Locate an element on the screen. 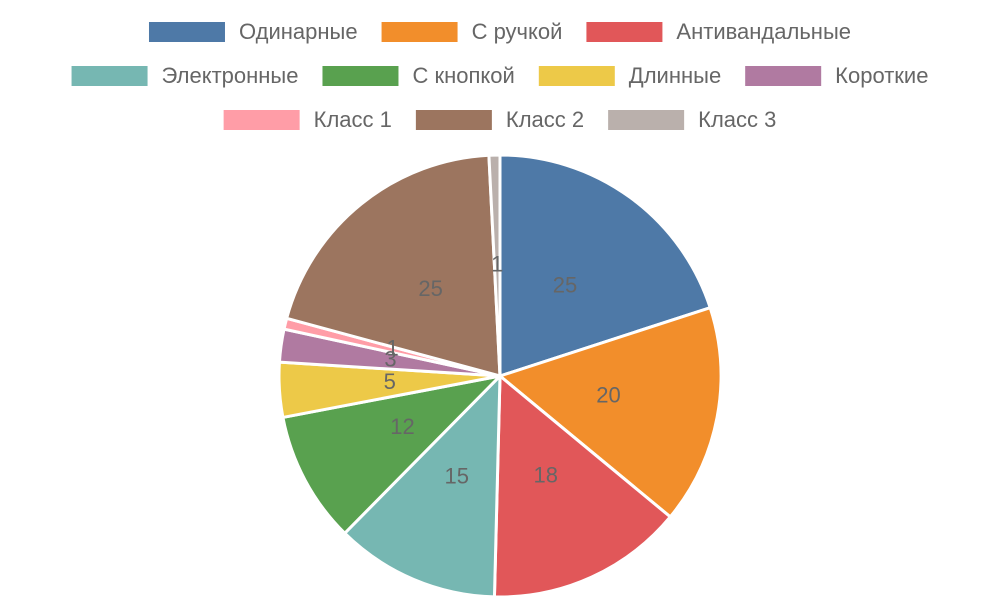 Image resolution: width=1000 pixels, height=600 pixels. legend-row: Электронные С кнопкой Длинные Короткие is located at coordinates (499, 75).